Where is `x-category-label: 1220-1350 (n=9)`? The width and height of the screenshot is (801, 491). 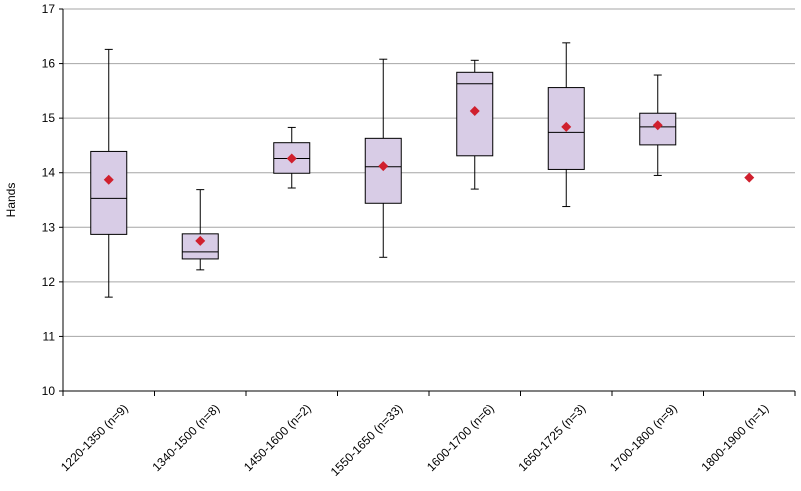
x-category-label: 1220-1350 (n=9) is located at coordinates (94, 437).